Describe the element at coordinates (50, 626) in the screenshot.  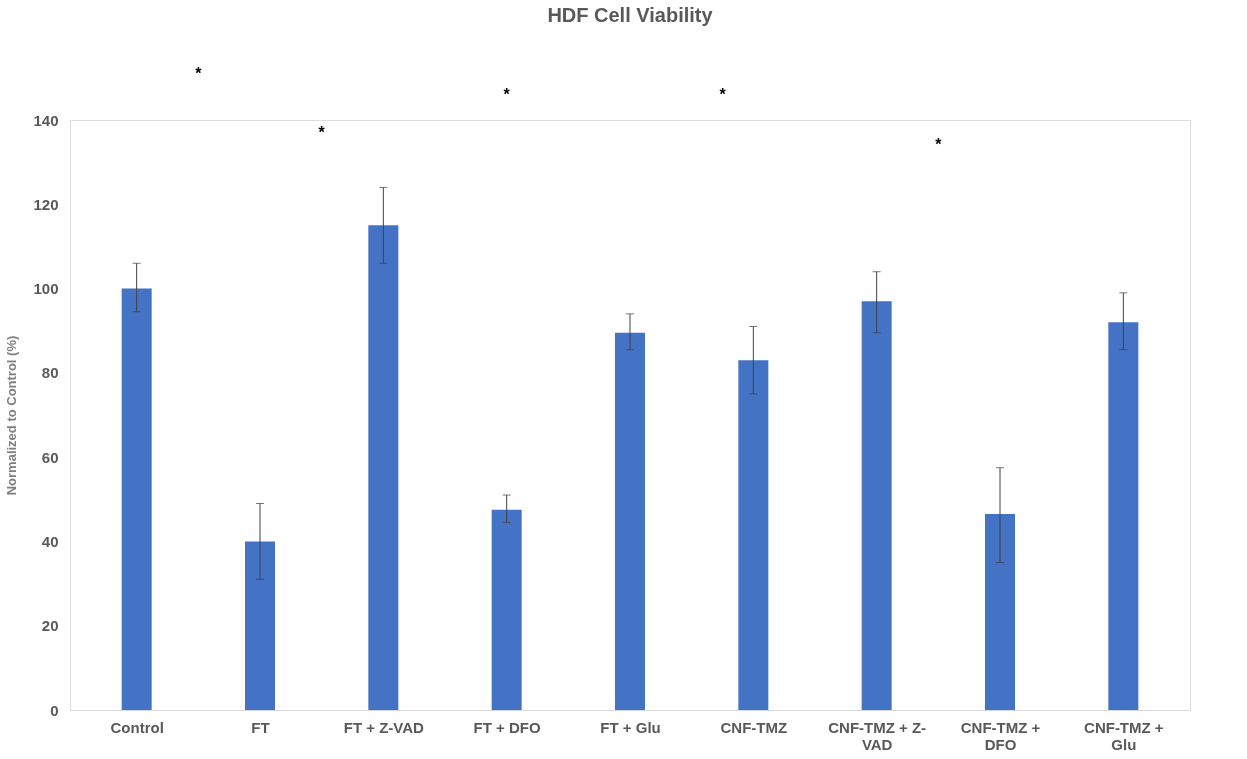
I see `y-tick-label: 20` at that location.